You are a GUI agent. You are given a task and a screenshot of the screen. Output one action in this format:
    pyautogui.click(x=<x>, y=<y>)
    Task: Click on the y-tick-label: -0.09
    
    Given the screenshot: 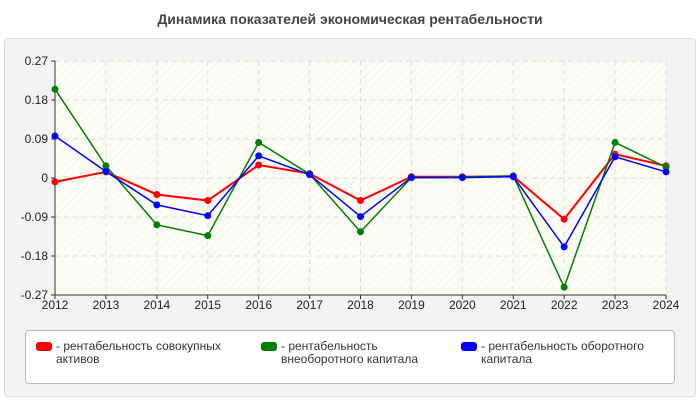 What is the action you would take?
    pyautogui.click(x=35, y=217)
    